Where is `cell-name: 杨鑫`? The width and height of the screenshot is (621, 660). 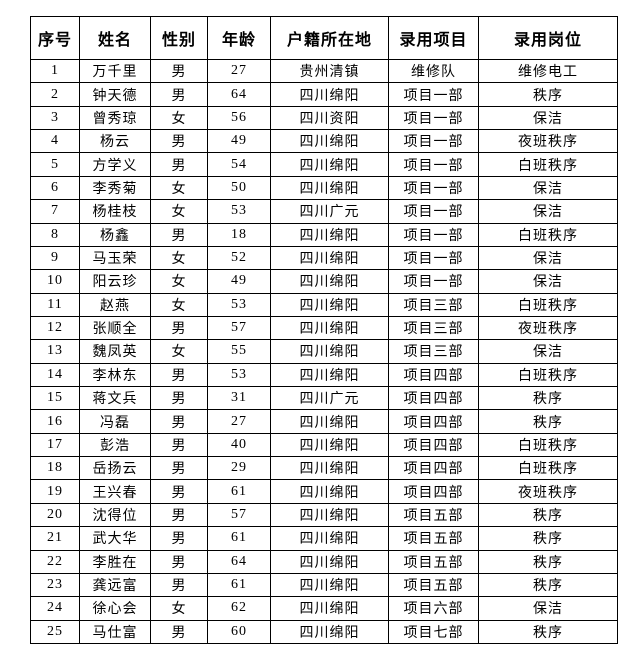
cell-name: 杨鑫 is located at coordinates (115, 234).